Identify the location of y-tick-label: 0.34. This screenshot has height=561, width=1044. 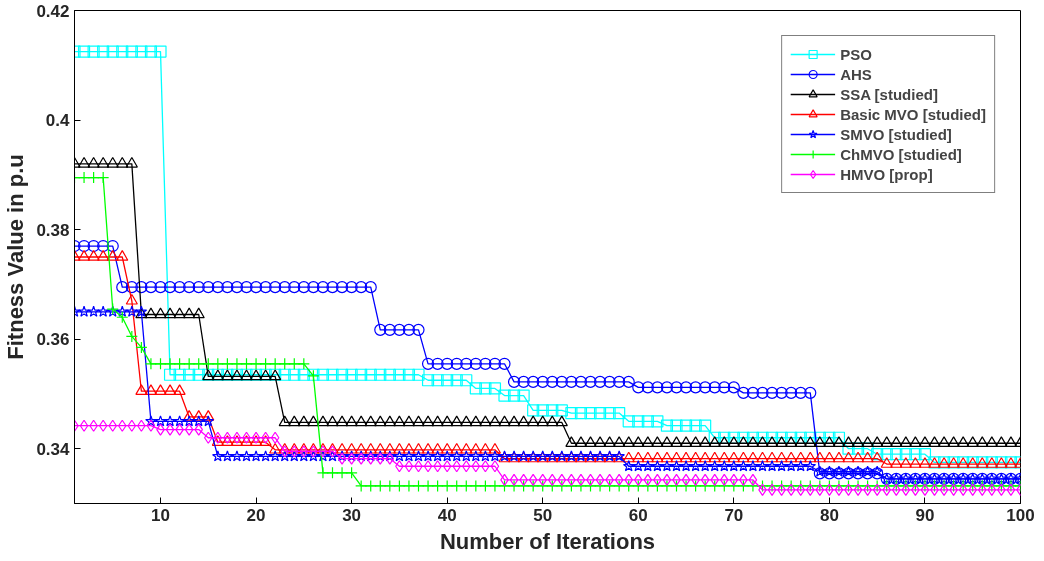
(53, 449).